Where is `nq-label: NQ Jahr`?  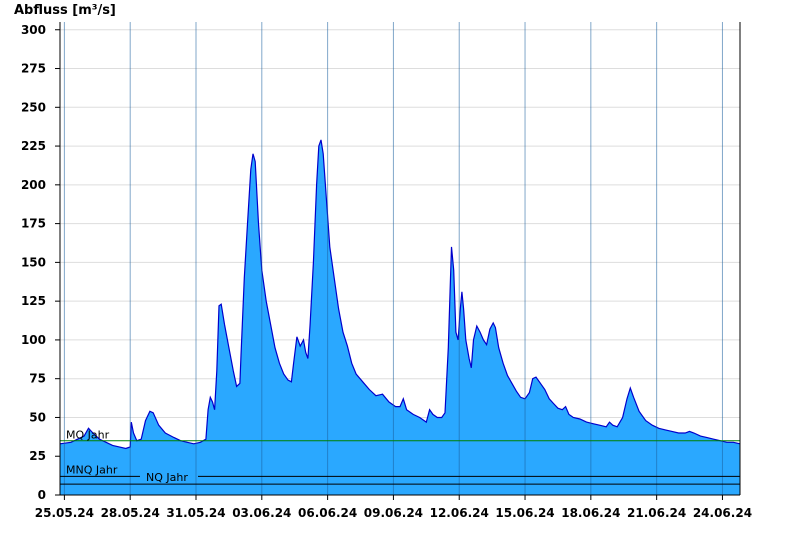 nq-label: NQ Jahr is located at coordinates (167, 477).